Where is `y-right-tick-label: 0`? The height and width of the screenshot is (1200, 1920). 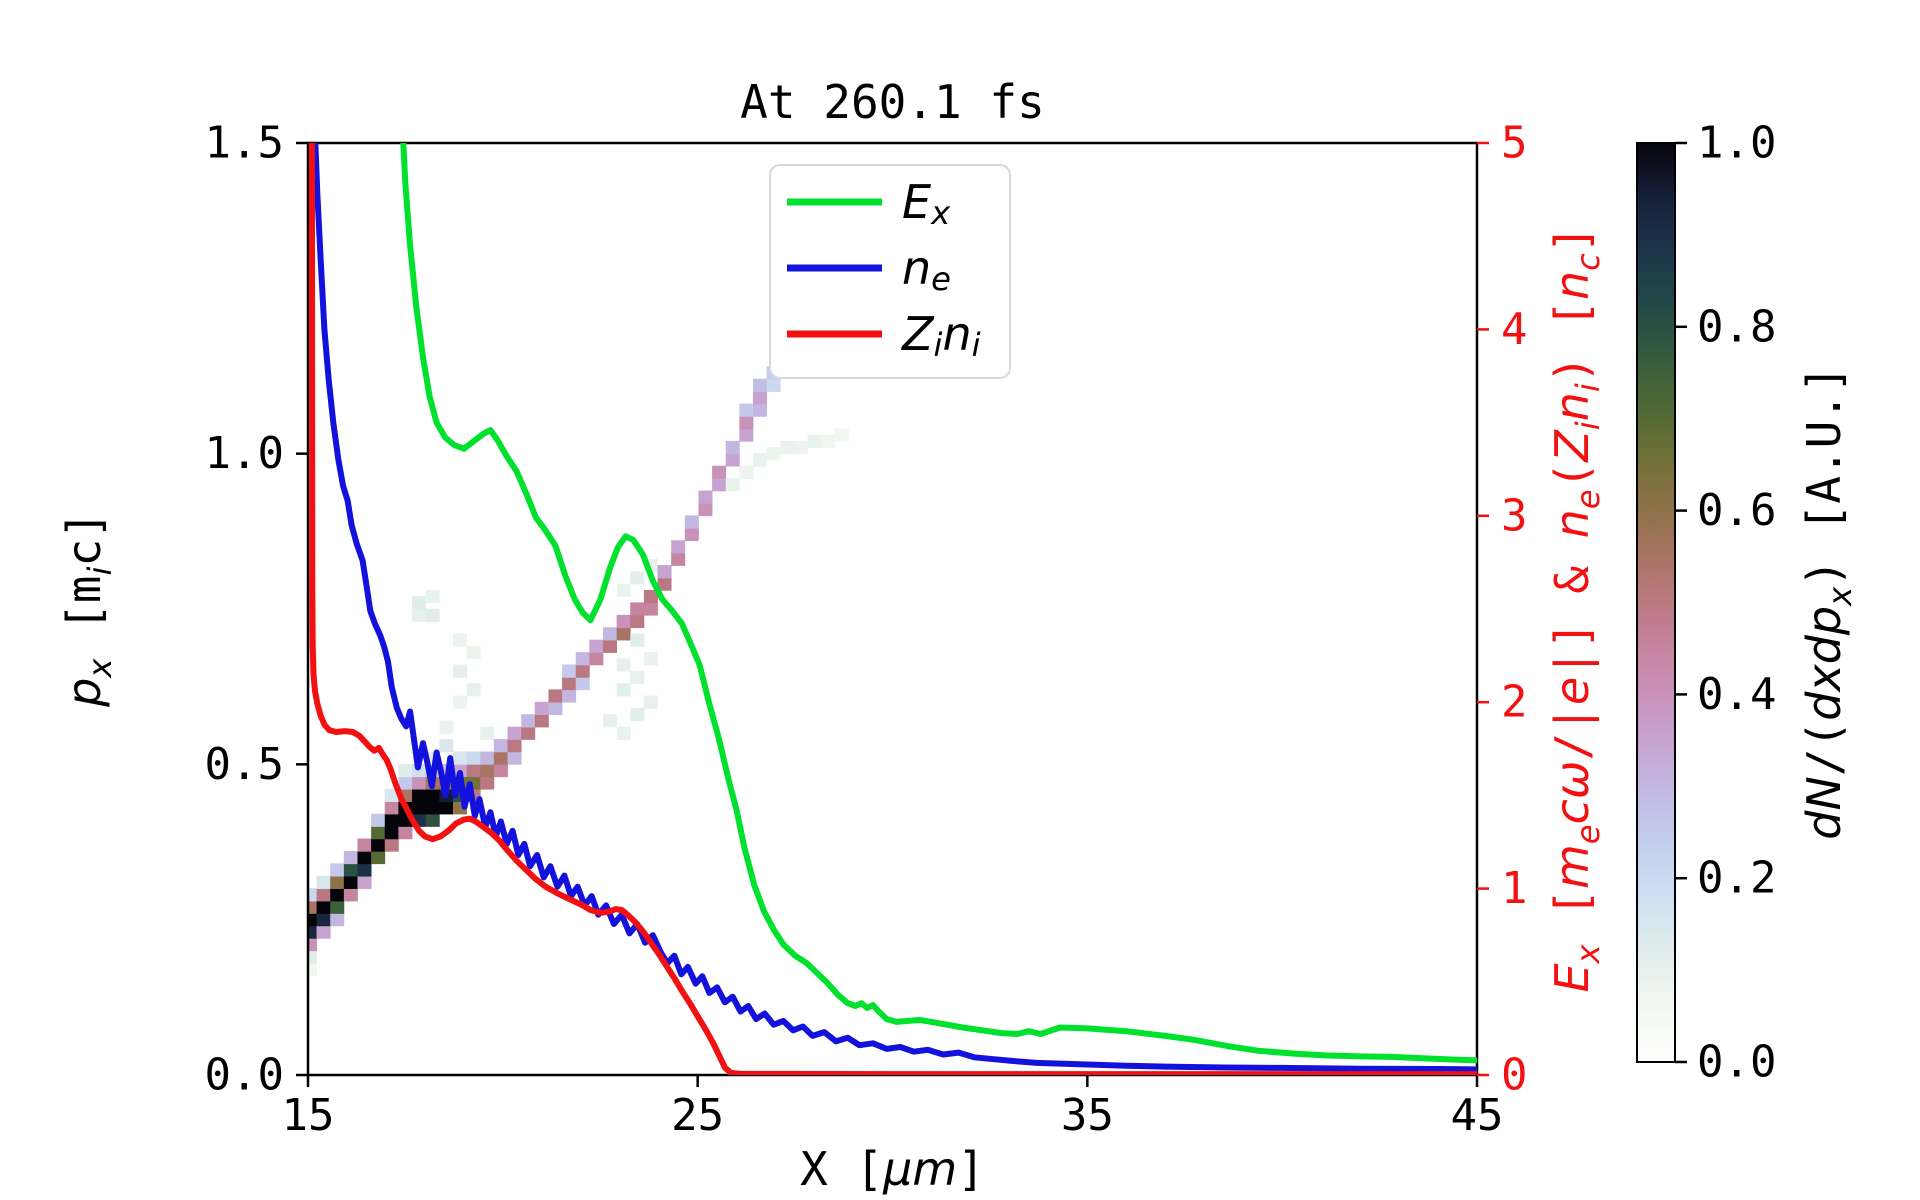
y-right-tick-label: 0 is located at coordinates (1514, 1075).